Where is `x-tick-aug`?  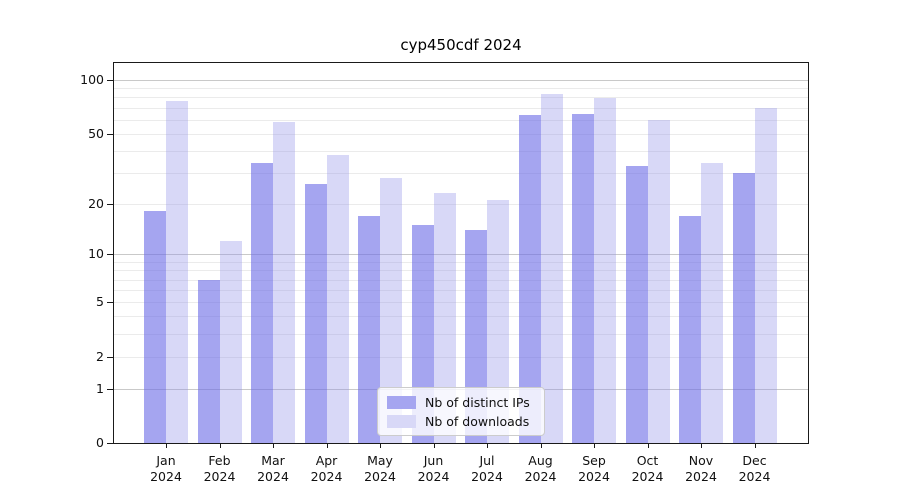
x-tick-aug is located at coordinates (541, 445).